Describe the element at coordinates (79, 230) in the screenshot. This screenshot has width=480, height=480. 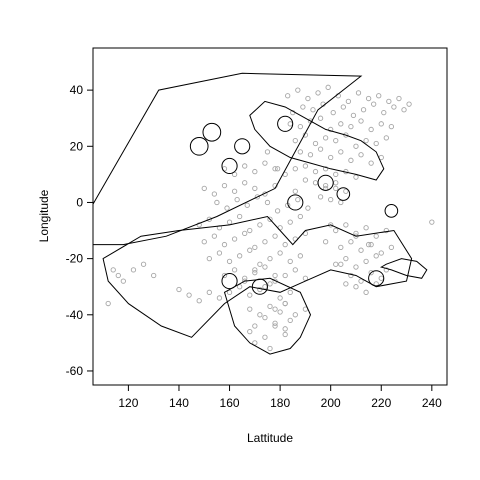
I see `y-axis: -60 -40 -20 0 20 40` at that location.